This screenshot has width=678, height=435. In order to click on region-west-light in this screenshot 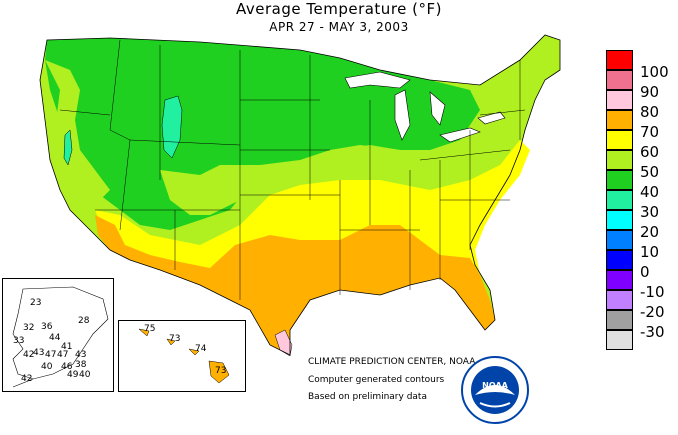, I will do `click(77, 130)`.